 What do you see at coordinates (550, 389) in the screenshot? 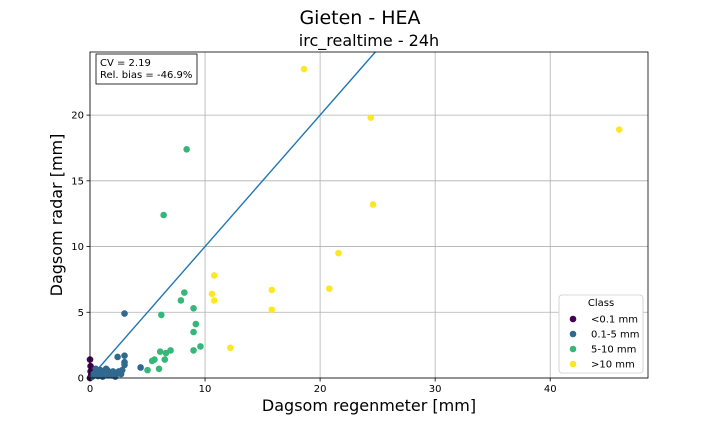
I see `x-tick-label: 40` at bounding box center [550, 389].